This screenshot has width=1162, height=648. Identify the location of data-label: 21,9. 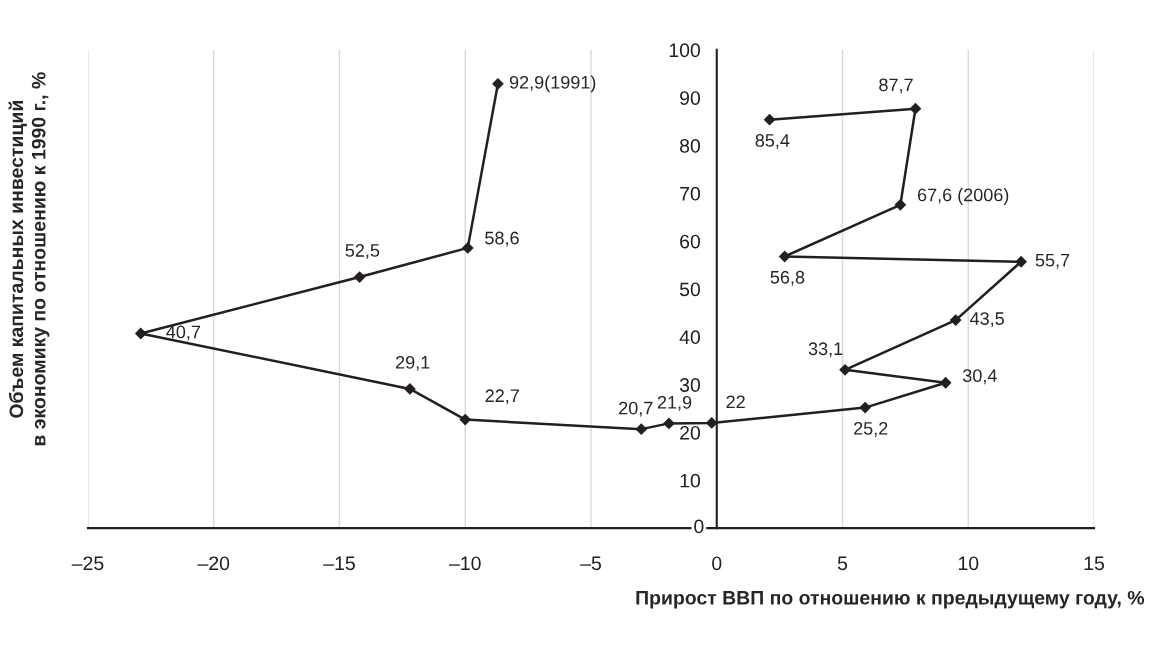
(674, 403).